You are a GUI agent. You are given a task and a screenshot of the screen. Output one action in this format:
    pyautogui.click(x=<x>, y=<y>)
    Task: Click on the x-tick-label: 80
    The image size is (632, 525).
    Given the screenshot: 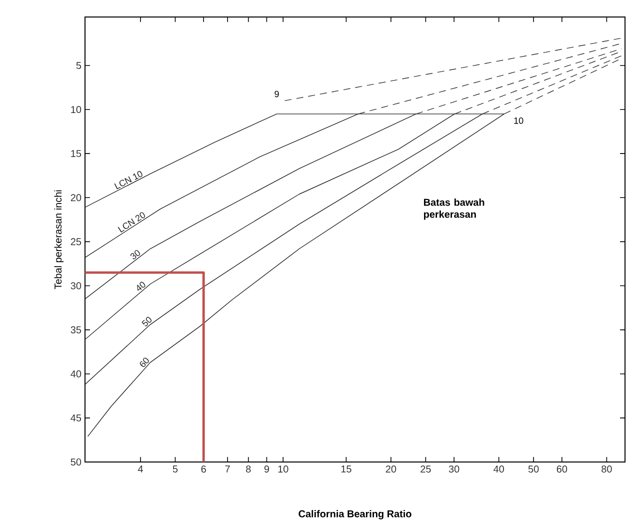 What is the action you would take?
    pyautogui.click(x=607, y=469)
    